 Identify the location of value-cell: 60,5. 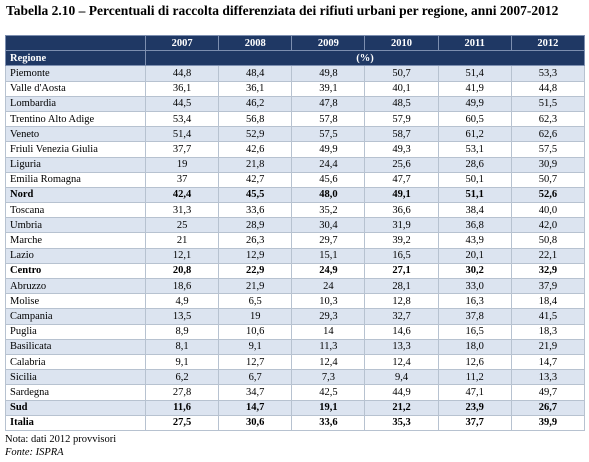
(474, 119).